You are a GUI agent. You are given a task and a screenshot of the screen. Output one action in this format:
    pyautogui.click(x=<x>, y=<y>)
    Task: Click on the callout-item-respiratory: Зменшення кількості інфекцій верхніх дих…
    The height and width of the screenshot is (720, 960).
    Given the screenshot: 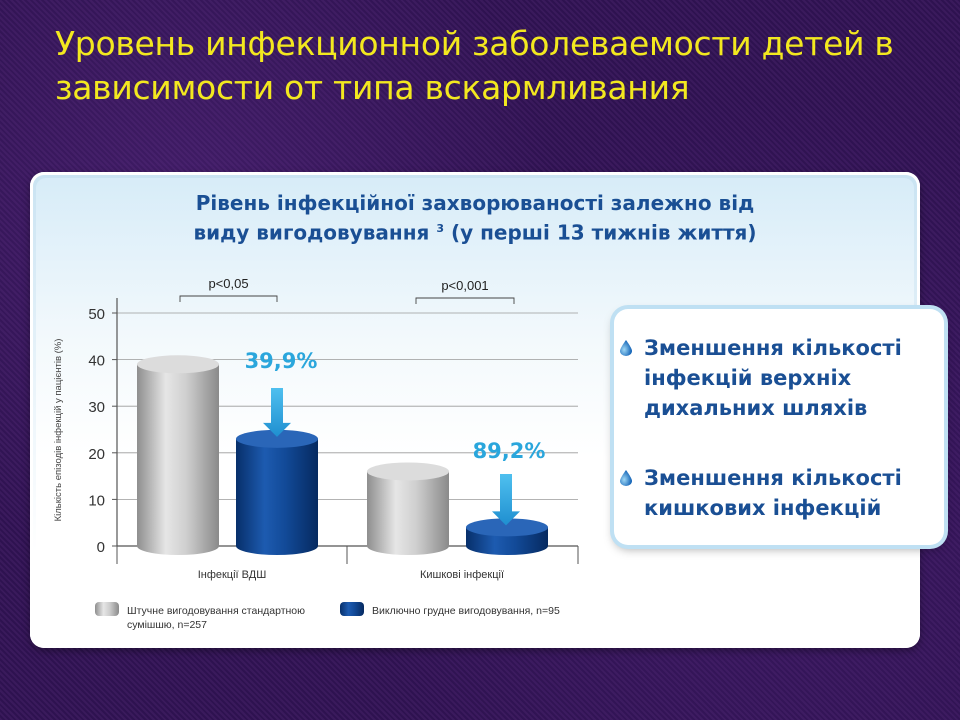 What is the action you would take?
    pyautogui.click(x=777, y=378)
    